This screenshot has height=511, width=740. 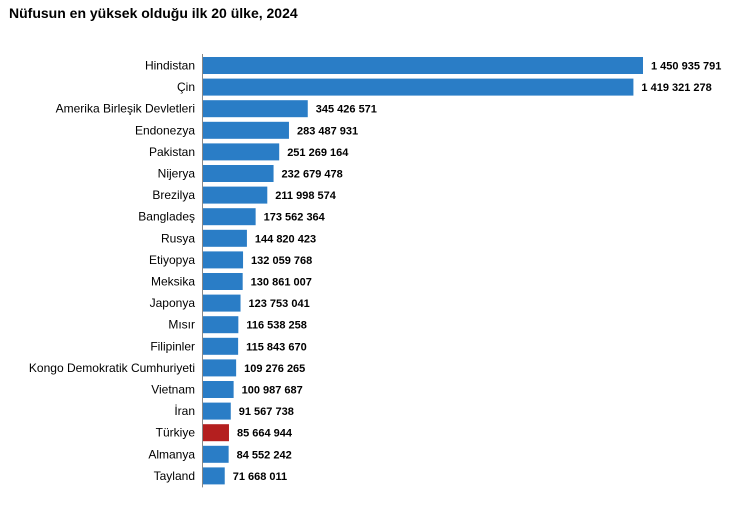 What do you see at coordinates (174, 476) in the screenshot?
I see `category-label: Tayland` at bounding box center [174, 476].